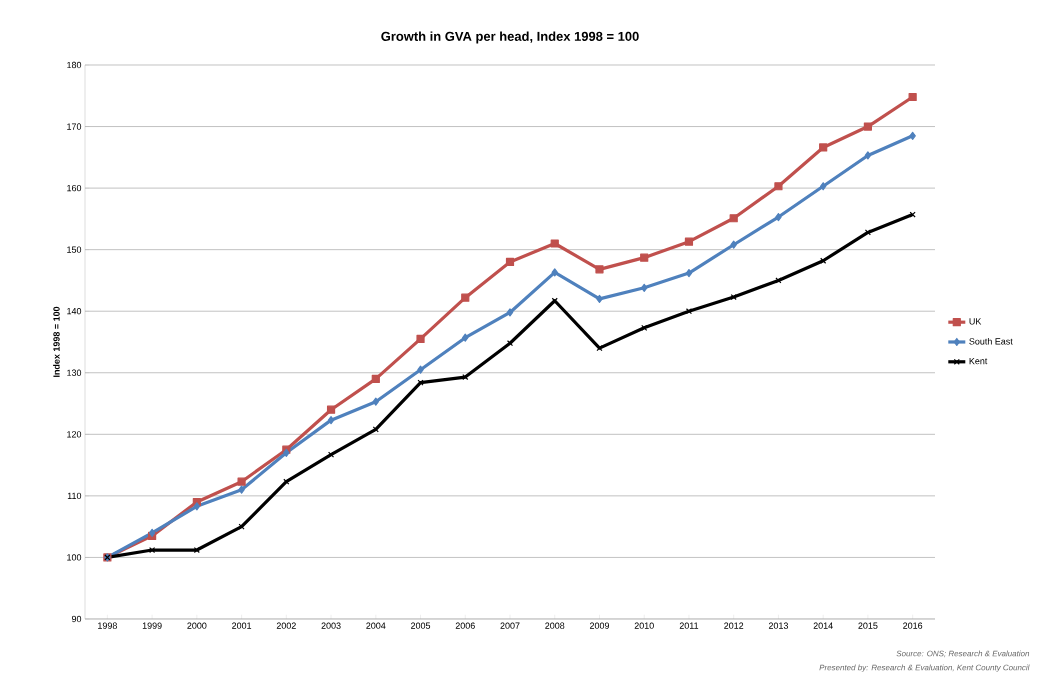 The image size is (1041, 679). What do you see at coordinates (978, 361) in the screenshot?
I see `legend-label: Kent` at bounding box center [978, 361].